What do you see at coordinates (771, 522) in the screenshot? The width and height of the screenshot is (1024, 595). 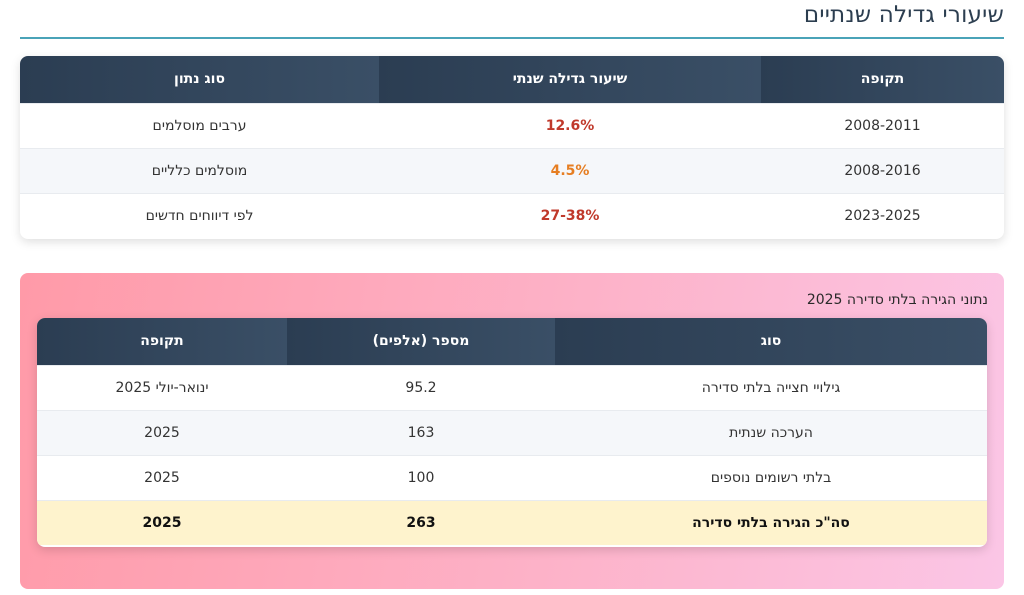 I see `total-type-cell: סה"כ הגירה בלתי סדירה` at bounding box center [771, 522].